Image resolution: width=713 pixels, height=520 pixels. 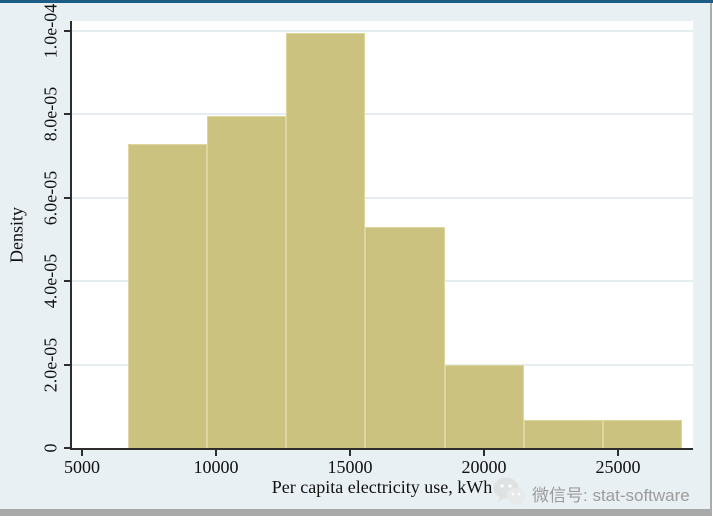 I want to click on top-border, so click(x=356, y=1).